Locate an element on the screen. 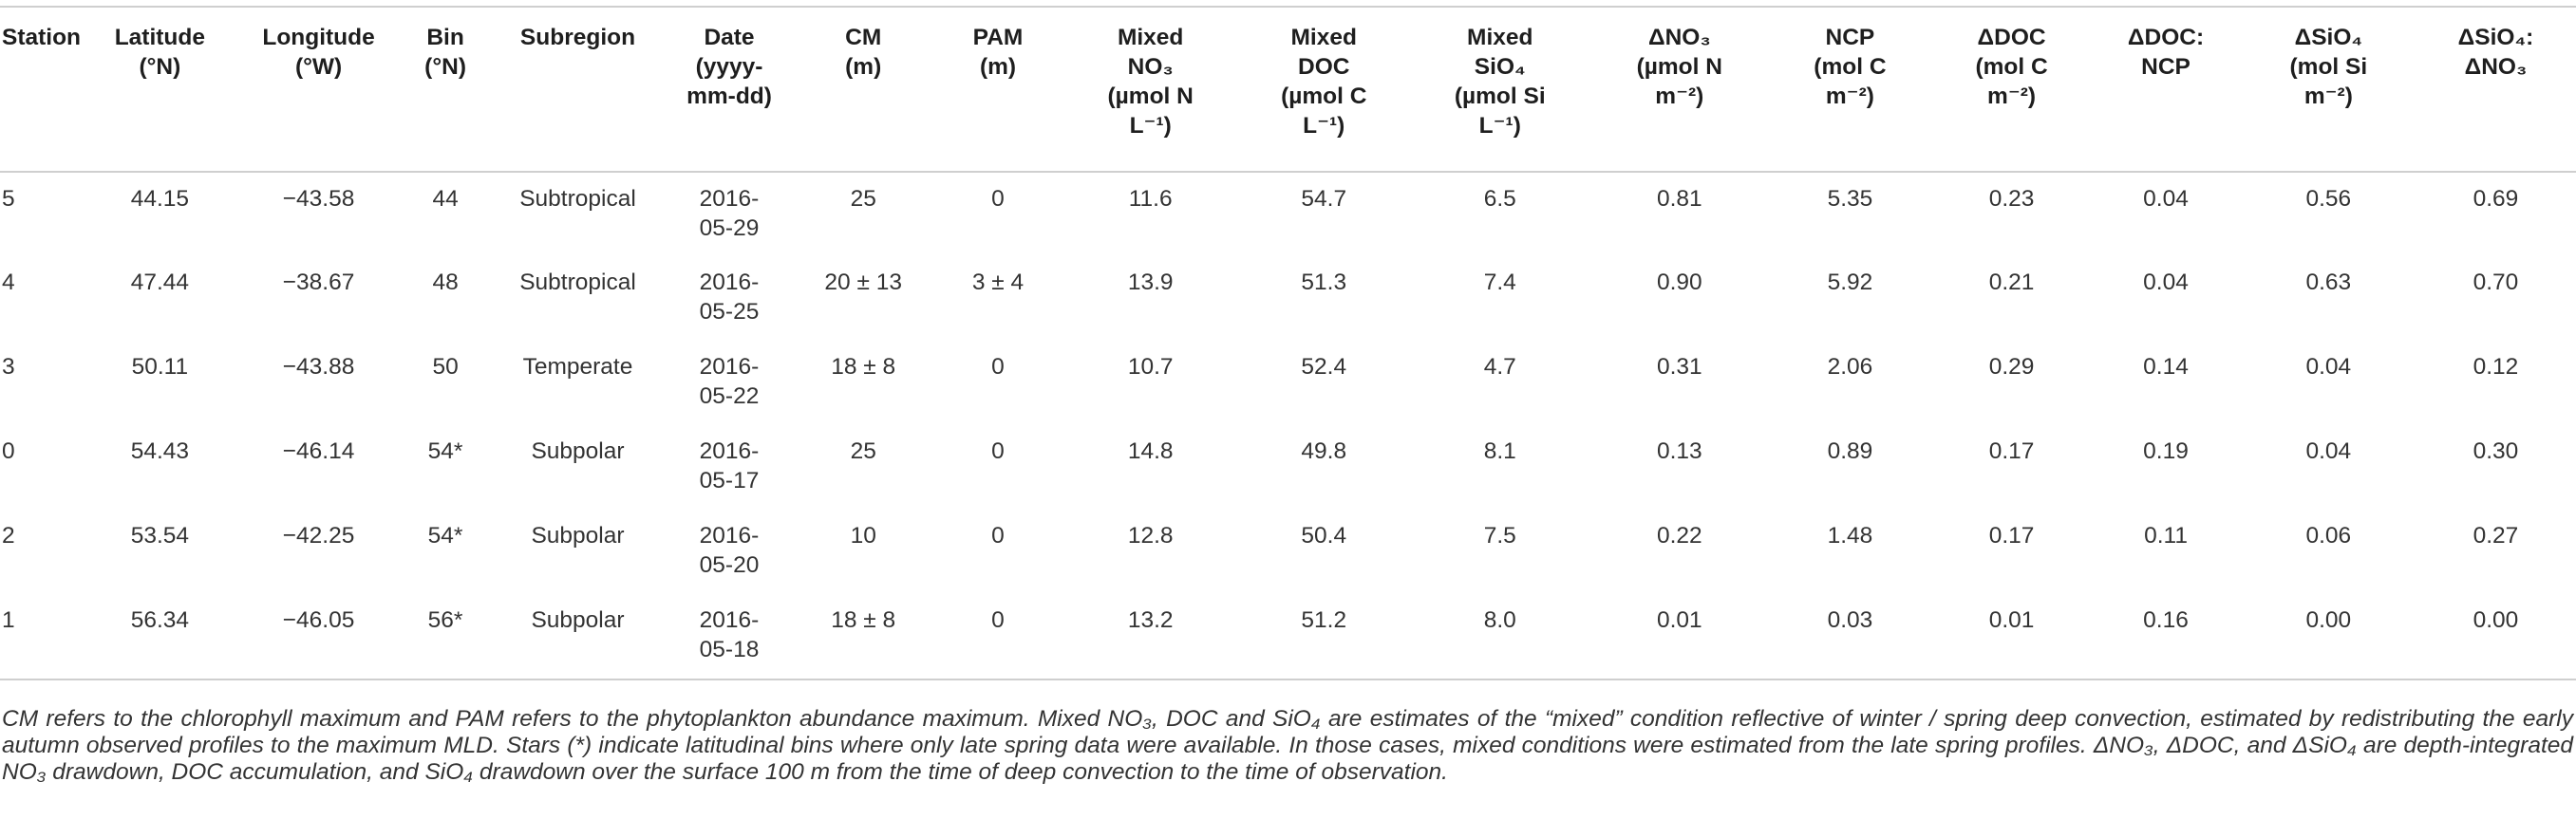 The width and height of the screenshot is (2576, 819). table-cell-pam: 3 ± 4 is located at coordinates (998, 282).